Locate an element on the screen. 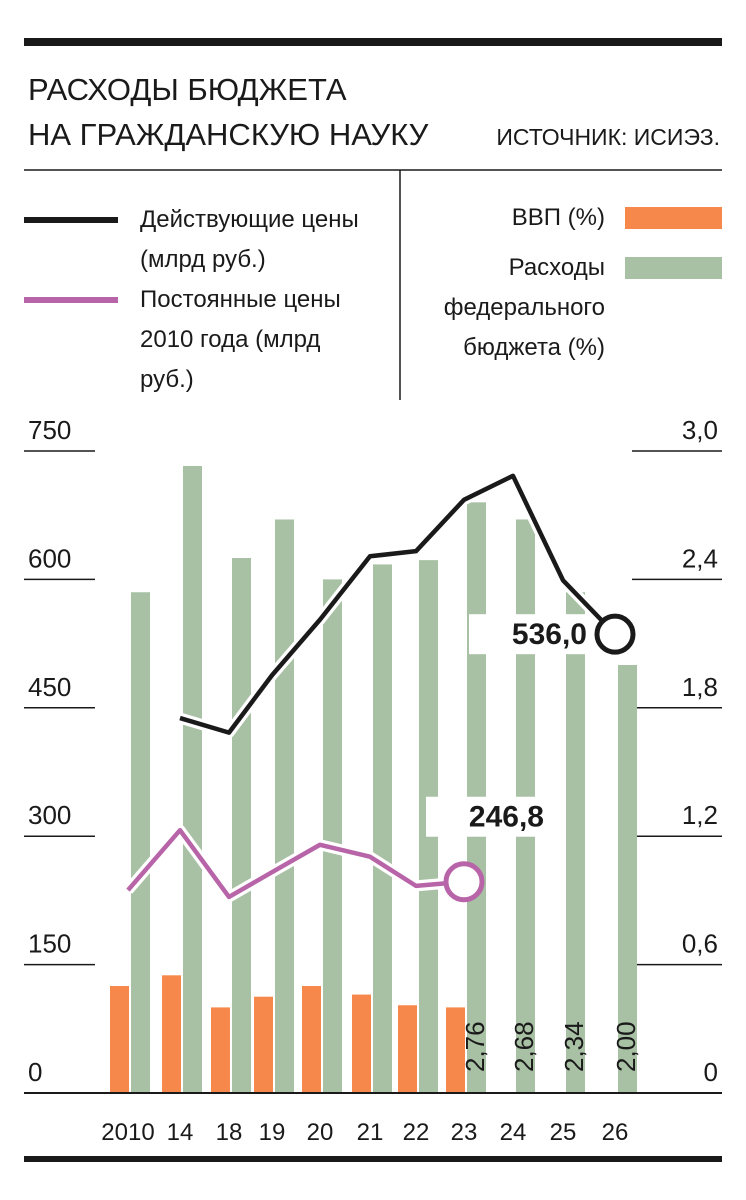  legend-label: Постоянные цены 2010 года (млрд руб.) is located at coordinates (240, 339).